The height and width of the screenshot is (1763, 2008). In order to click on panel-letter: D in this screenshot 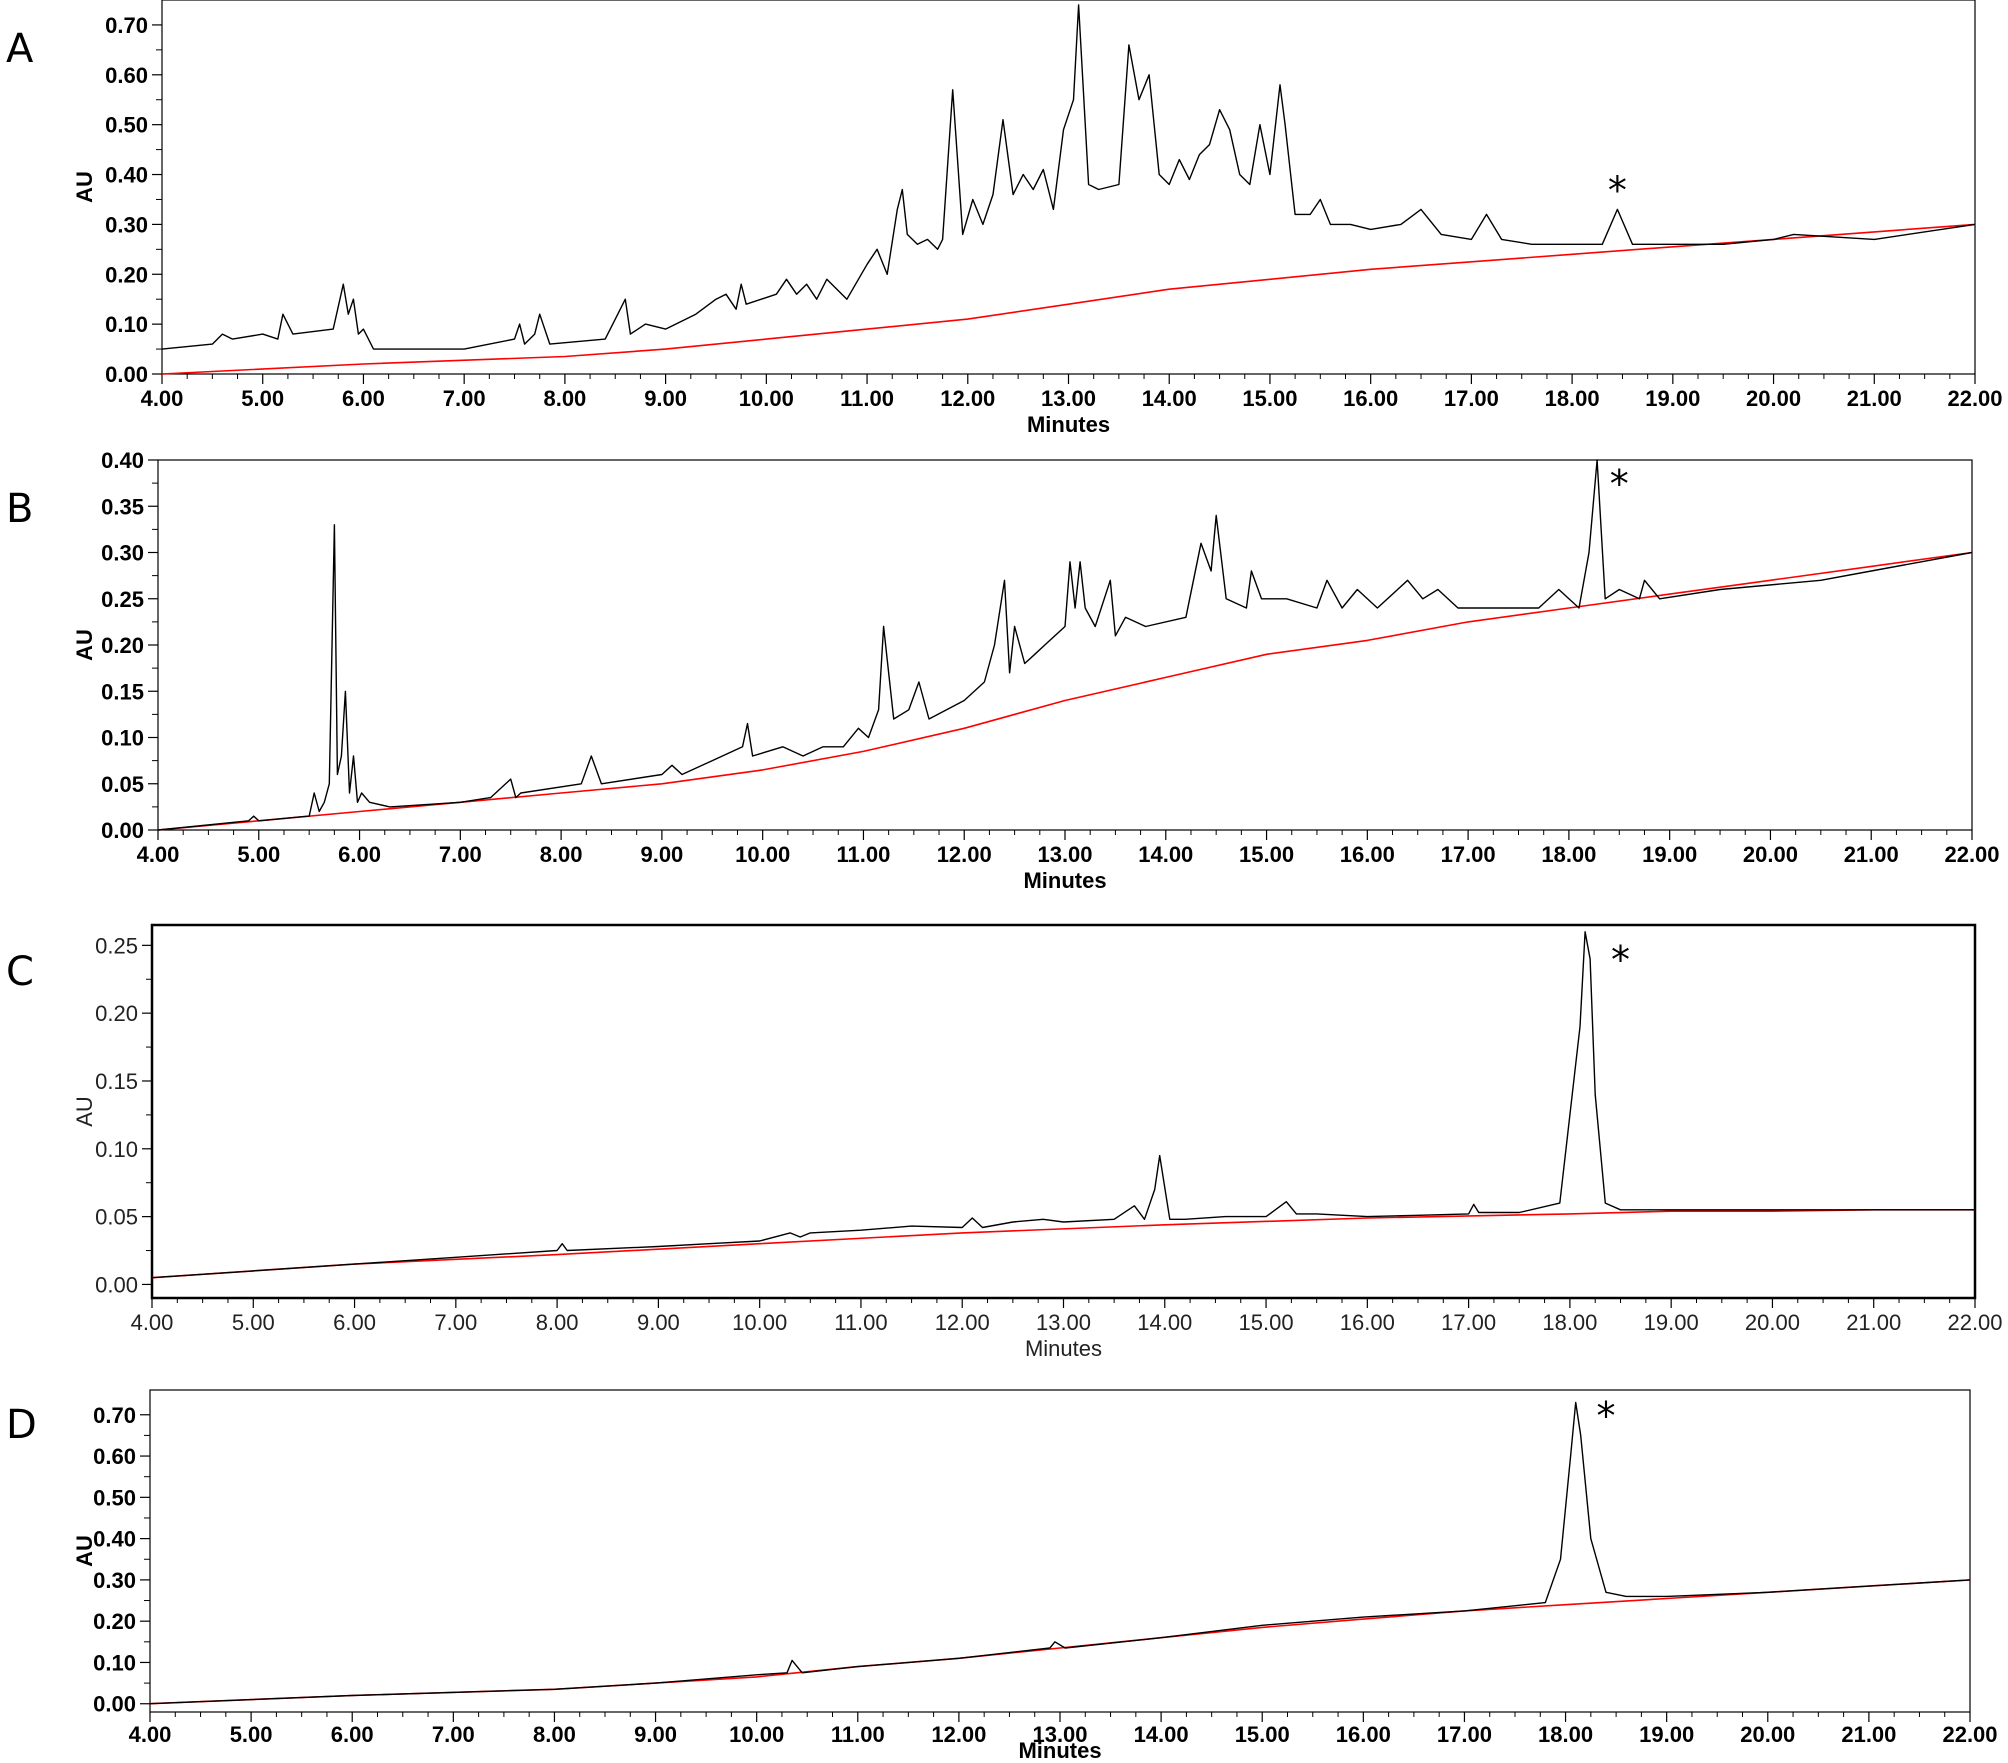, I will do `click(21, 1425)`.